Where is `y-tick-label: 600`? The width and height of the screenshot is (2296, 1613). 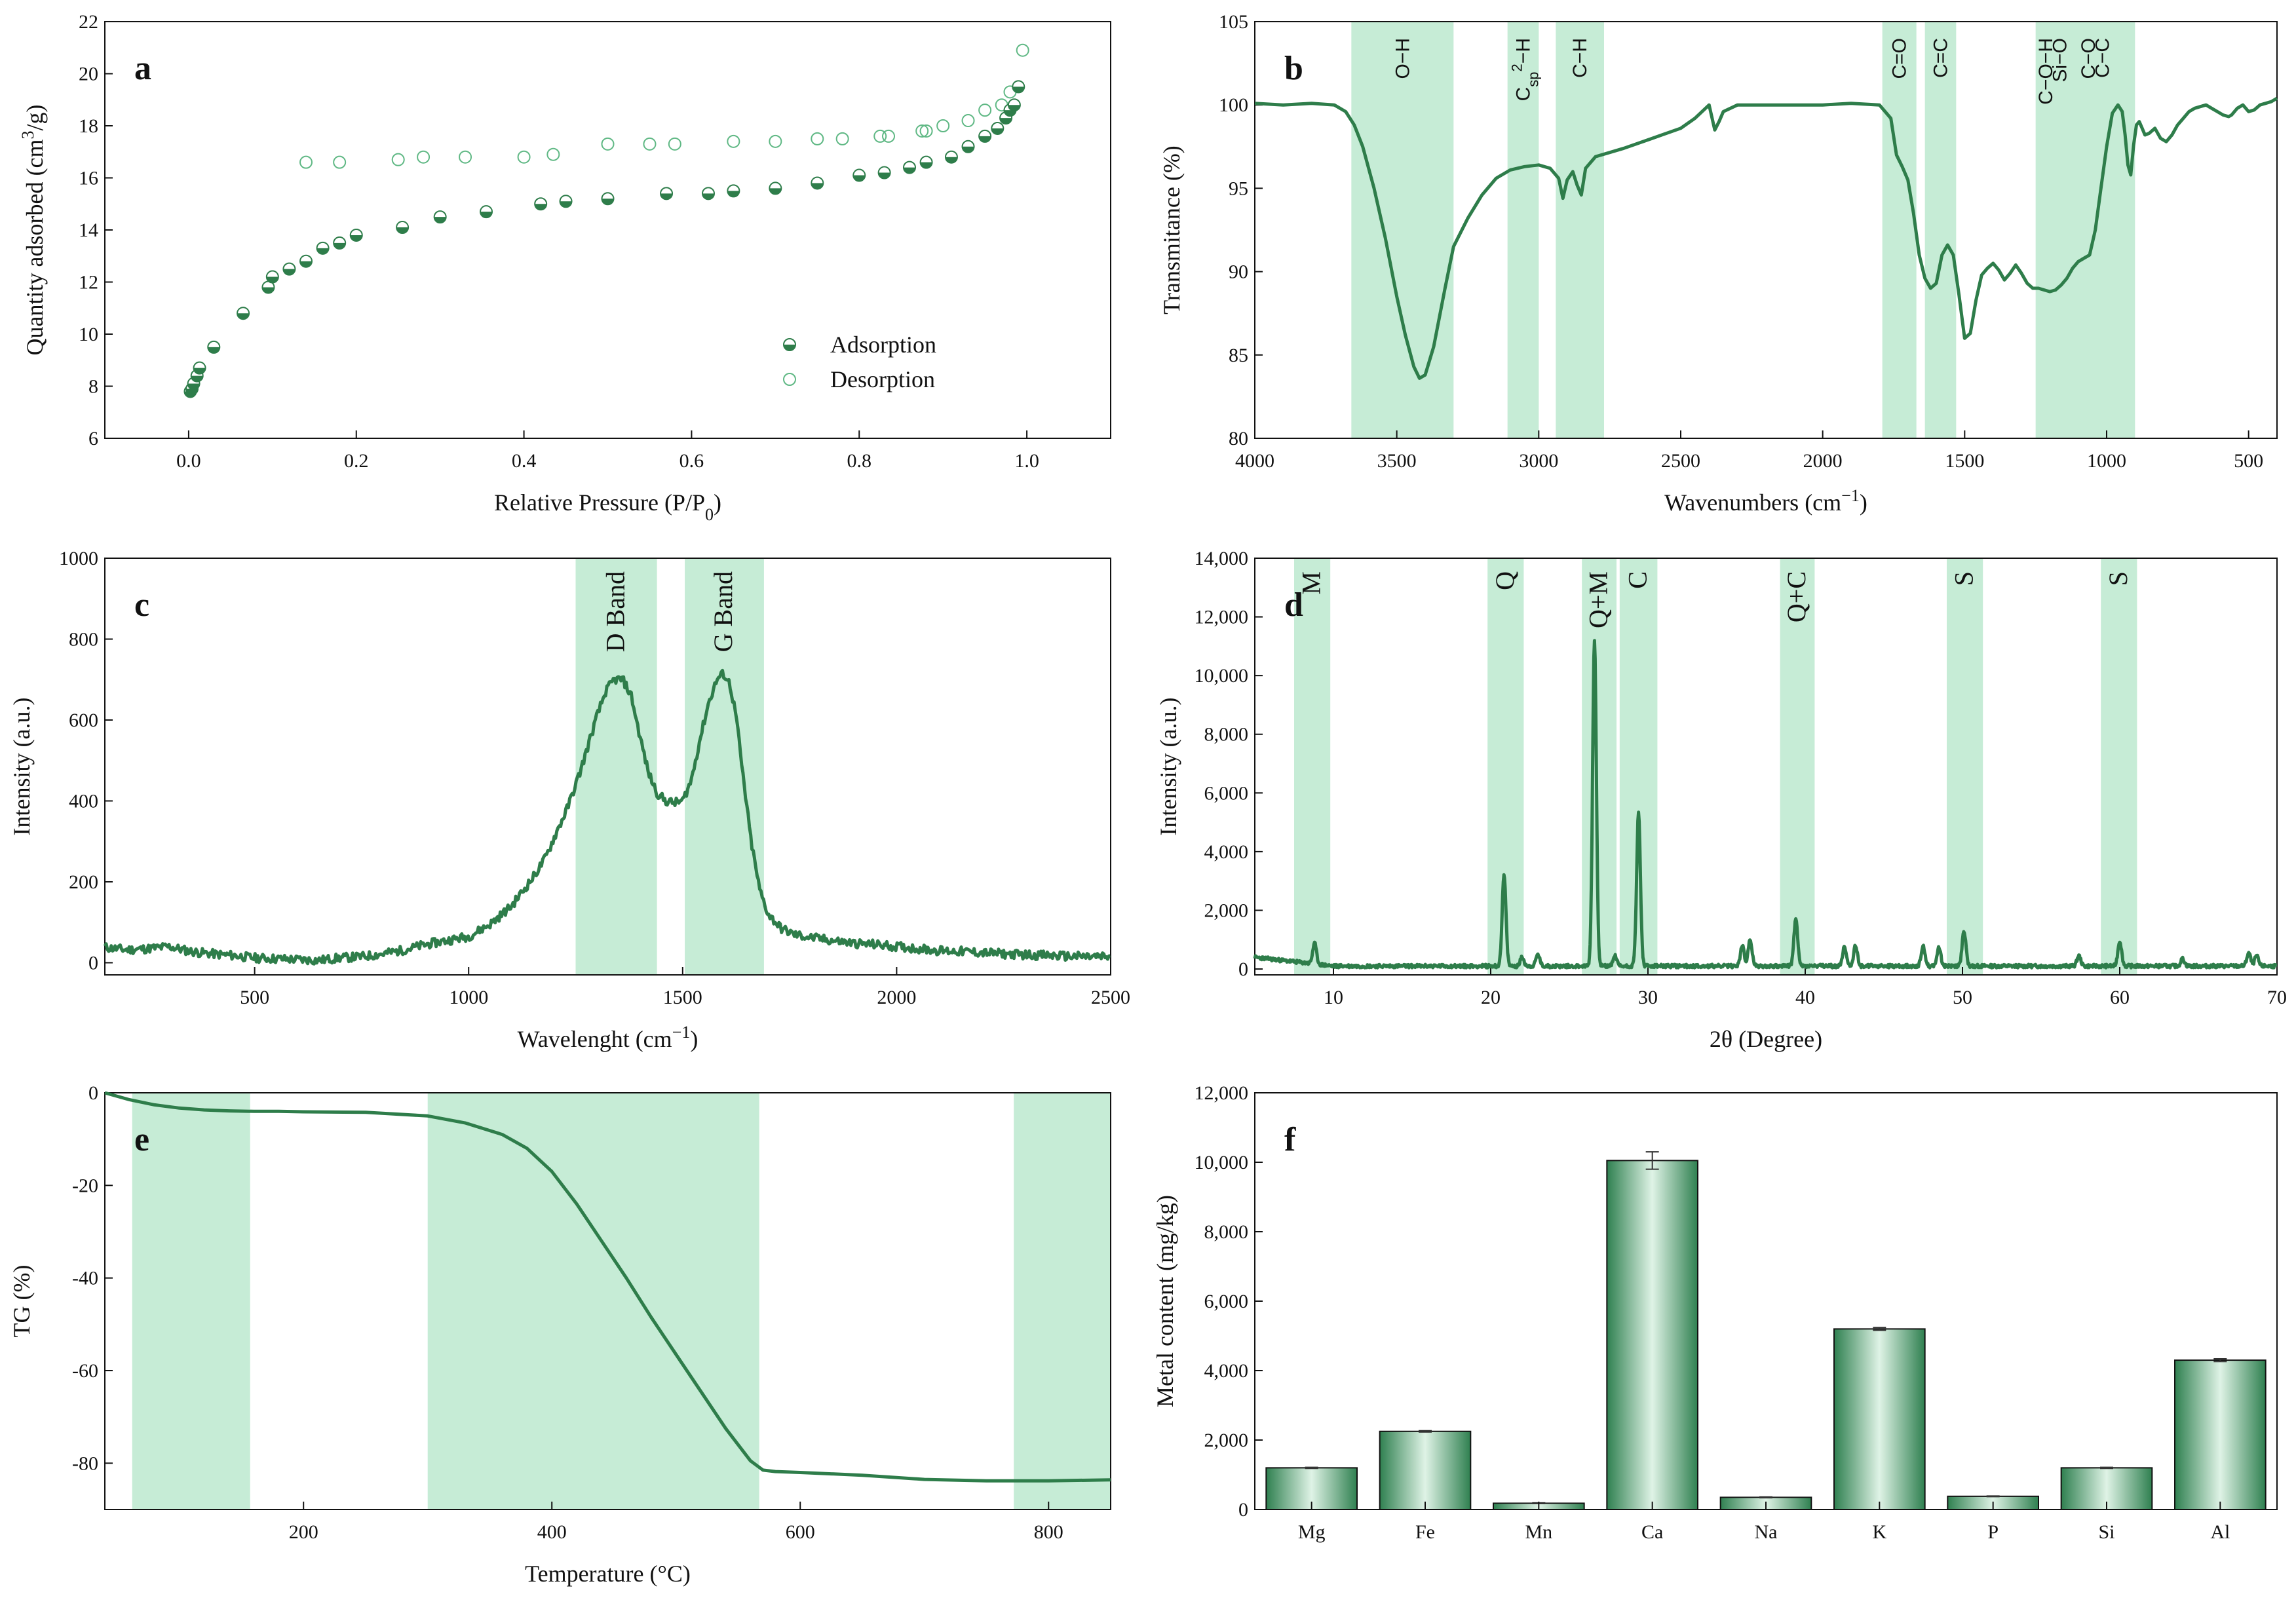
y-tick-label: 600 is located at coordinates (83, 721).